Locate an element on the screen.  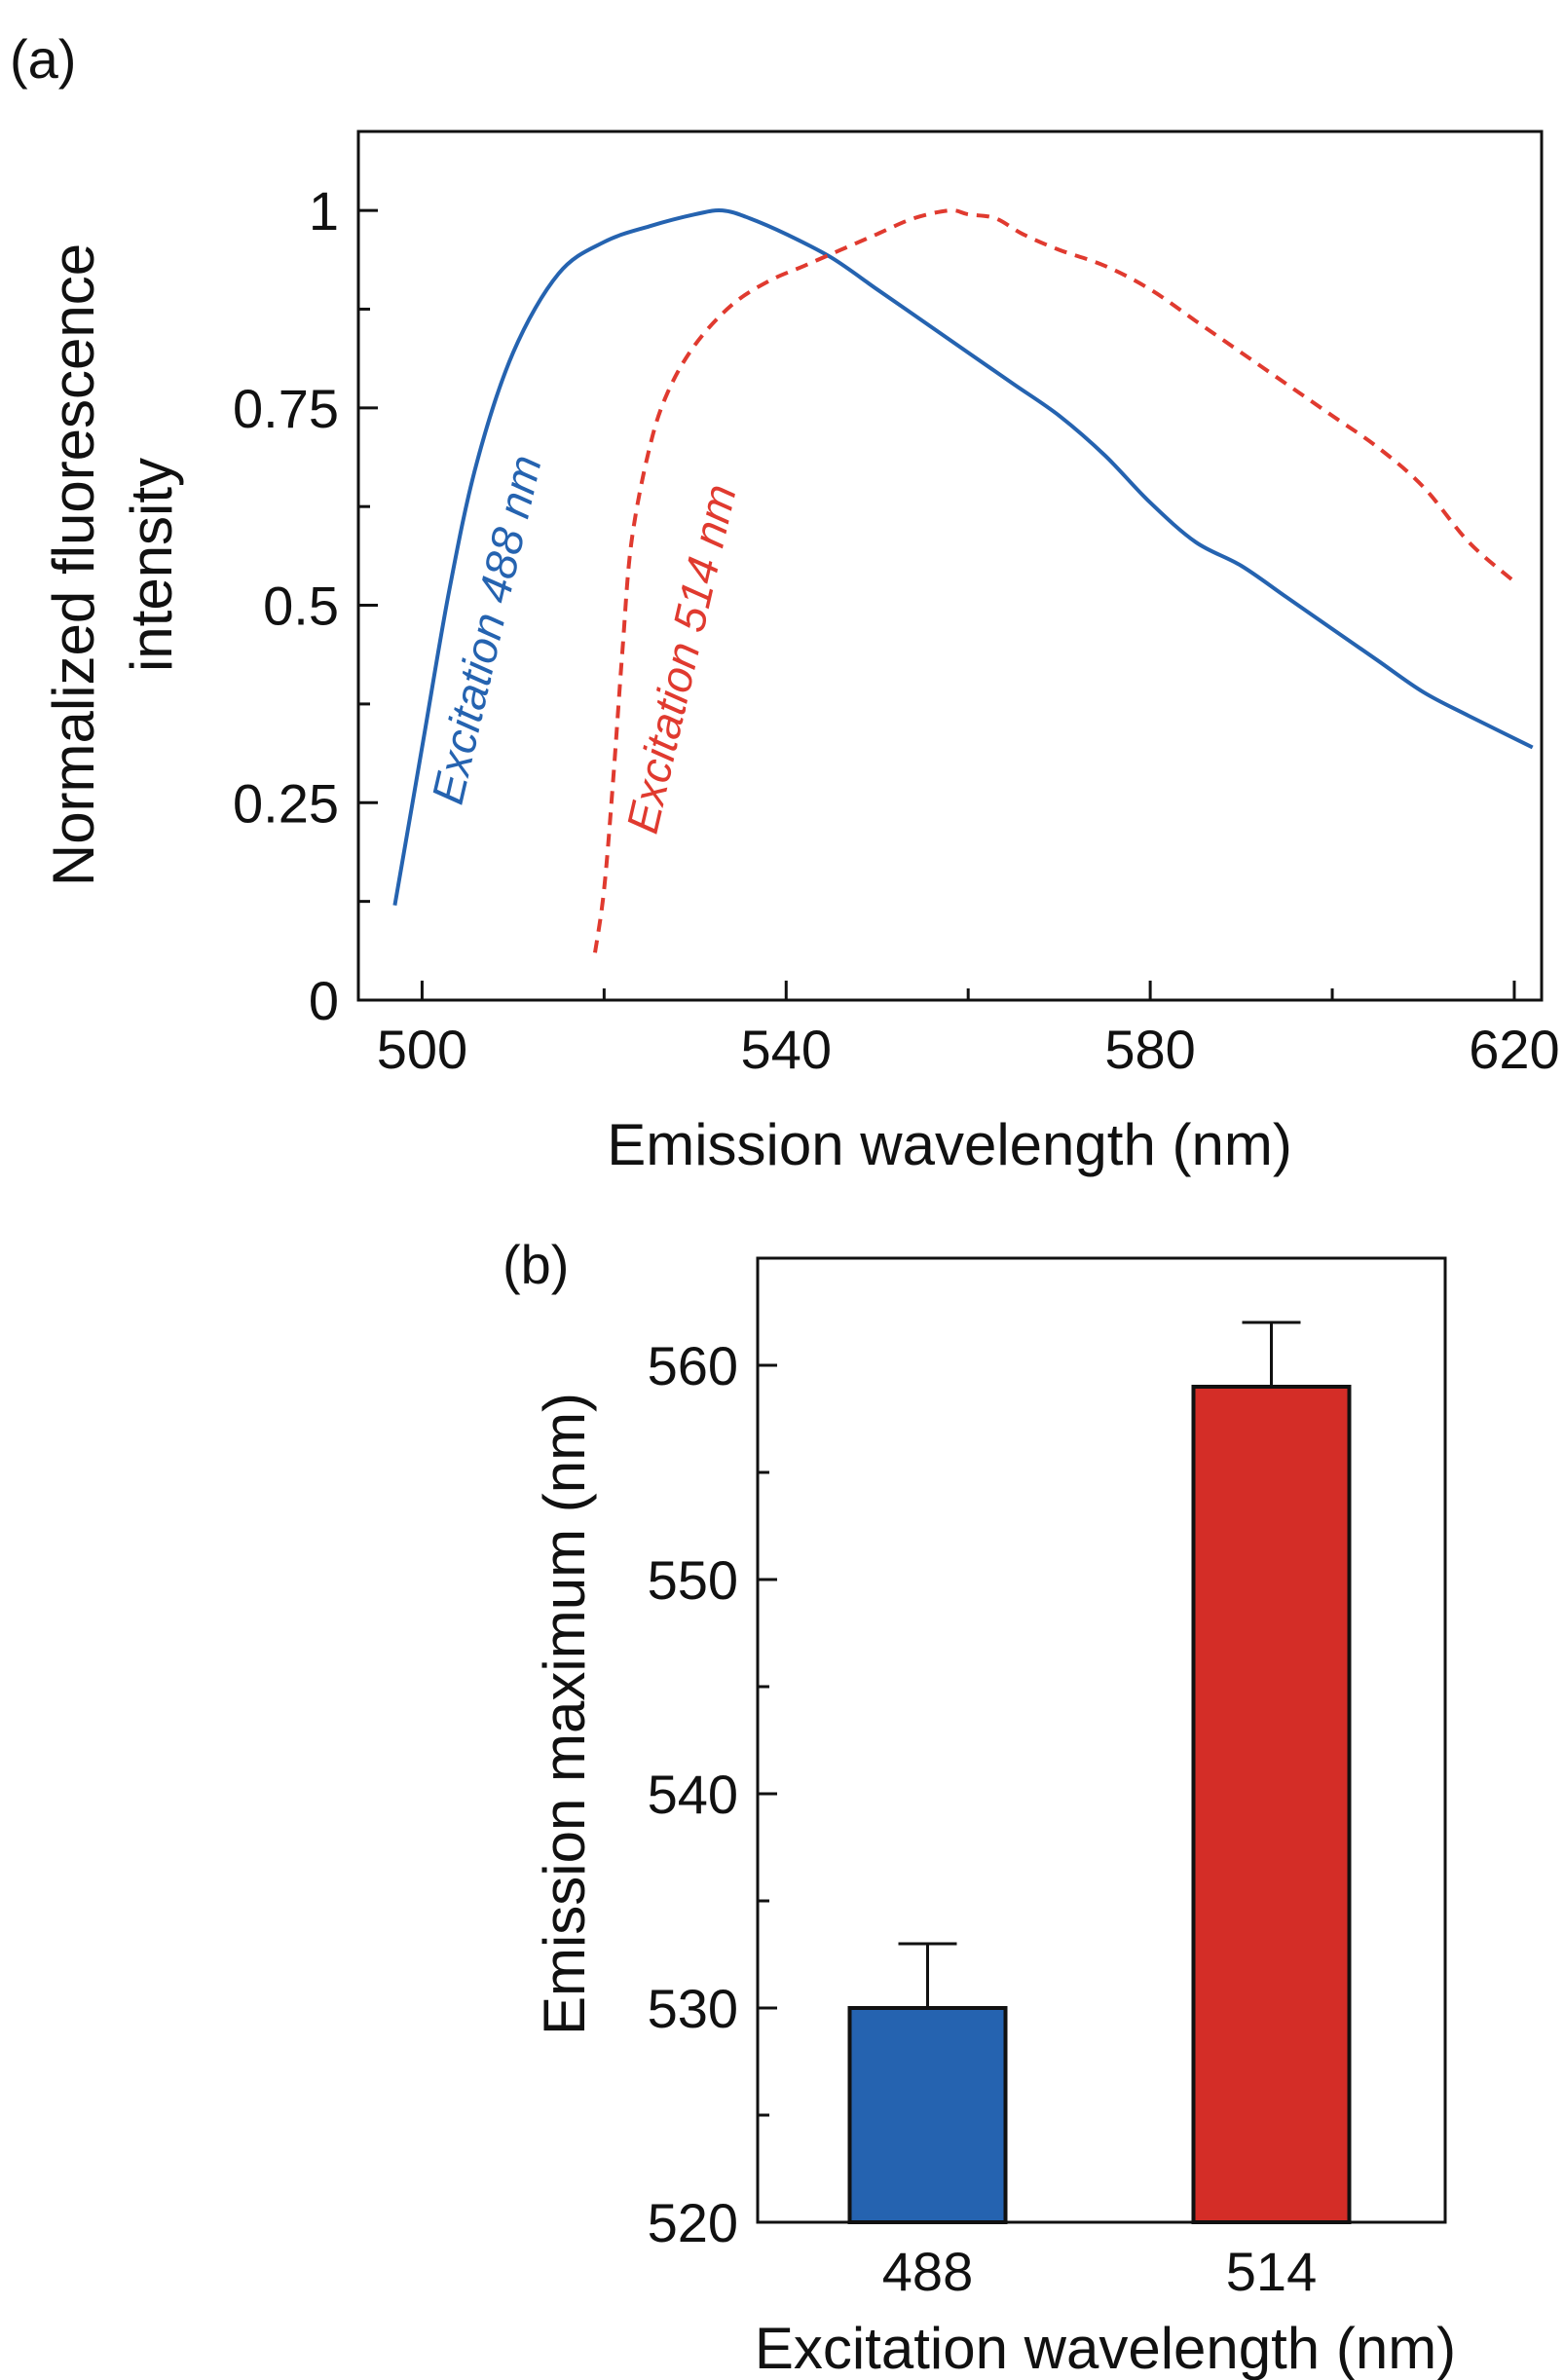
x-category-label-514: 514 is located at coordinates (1271, 2271).